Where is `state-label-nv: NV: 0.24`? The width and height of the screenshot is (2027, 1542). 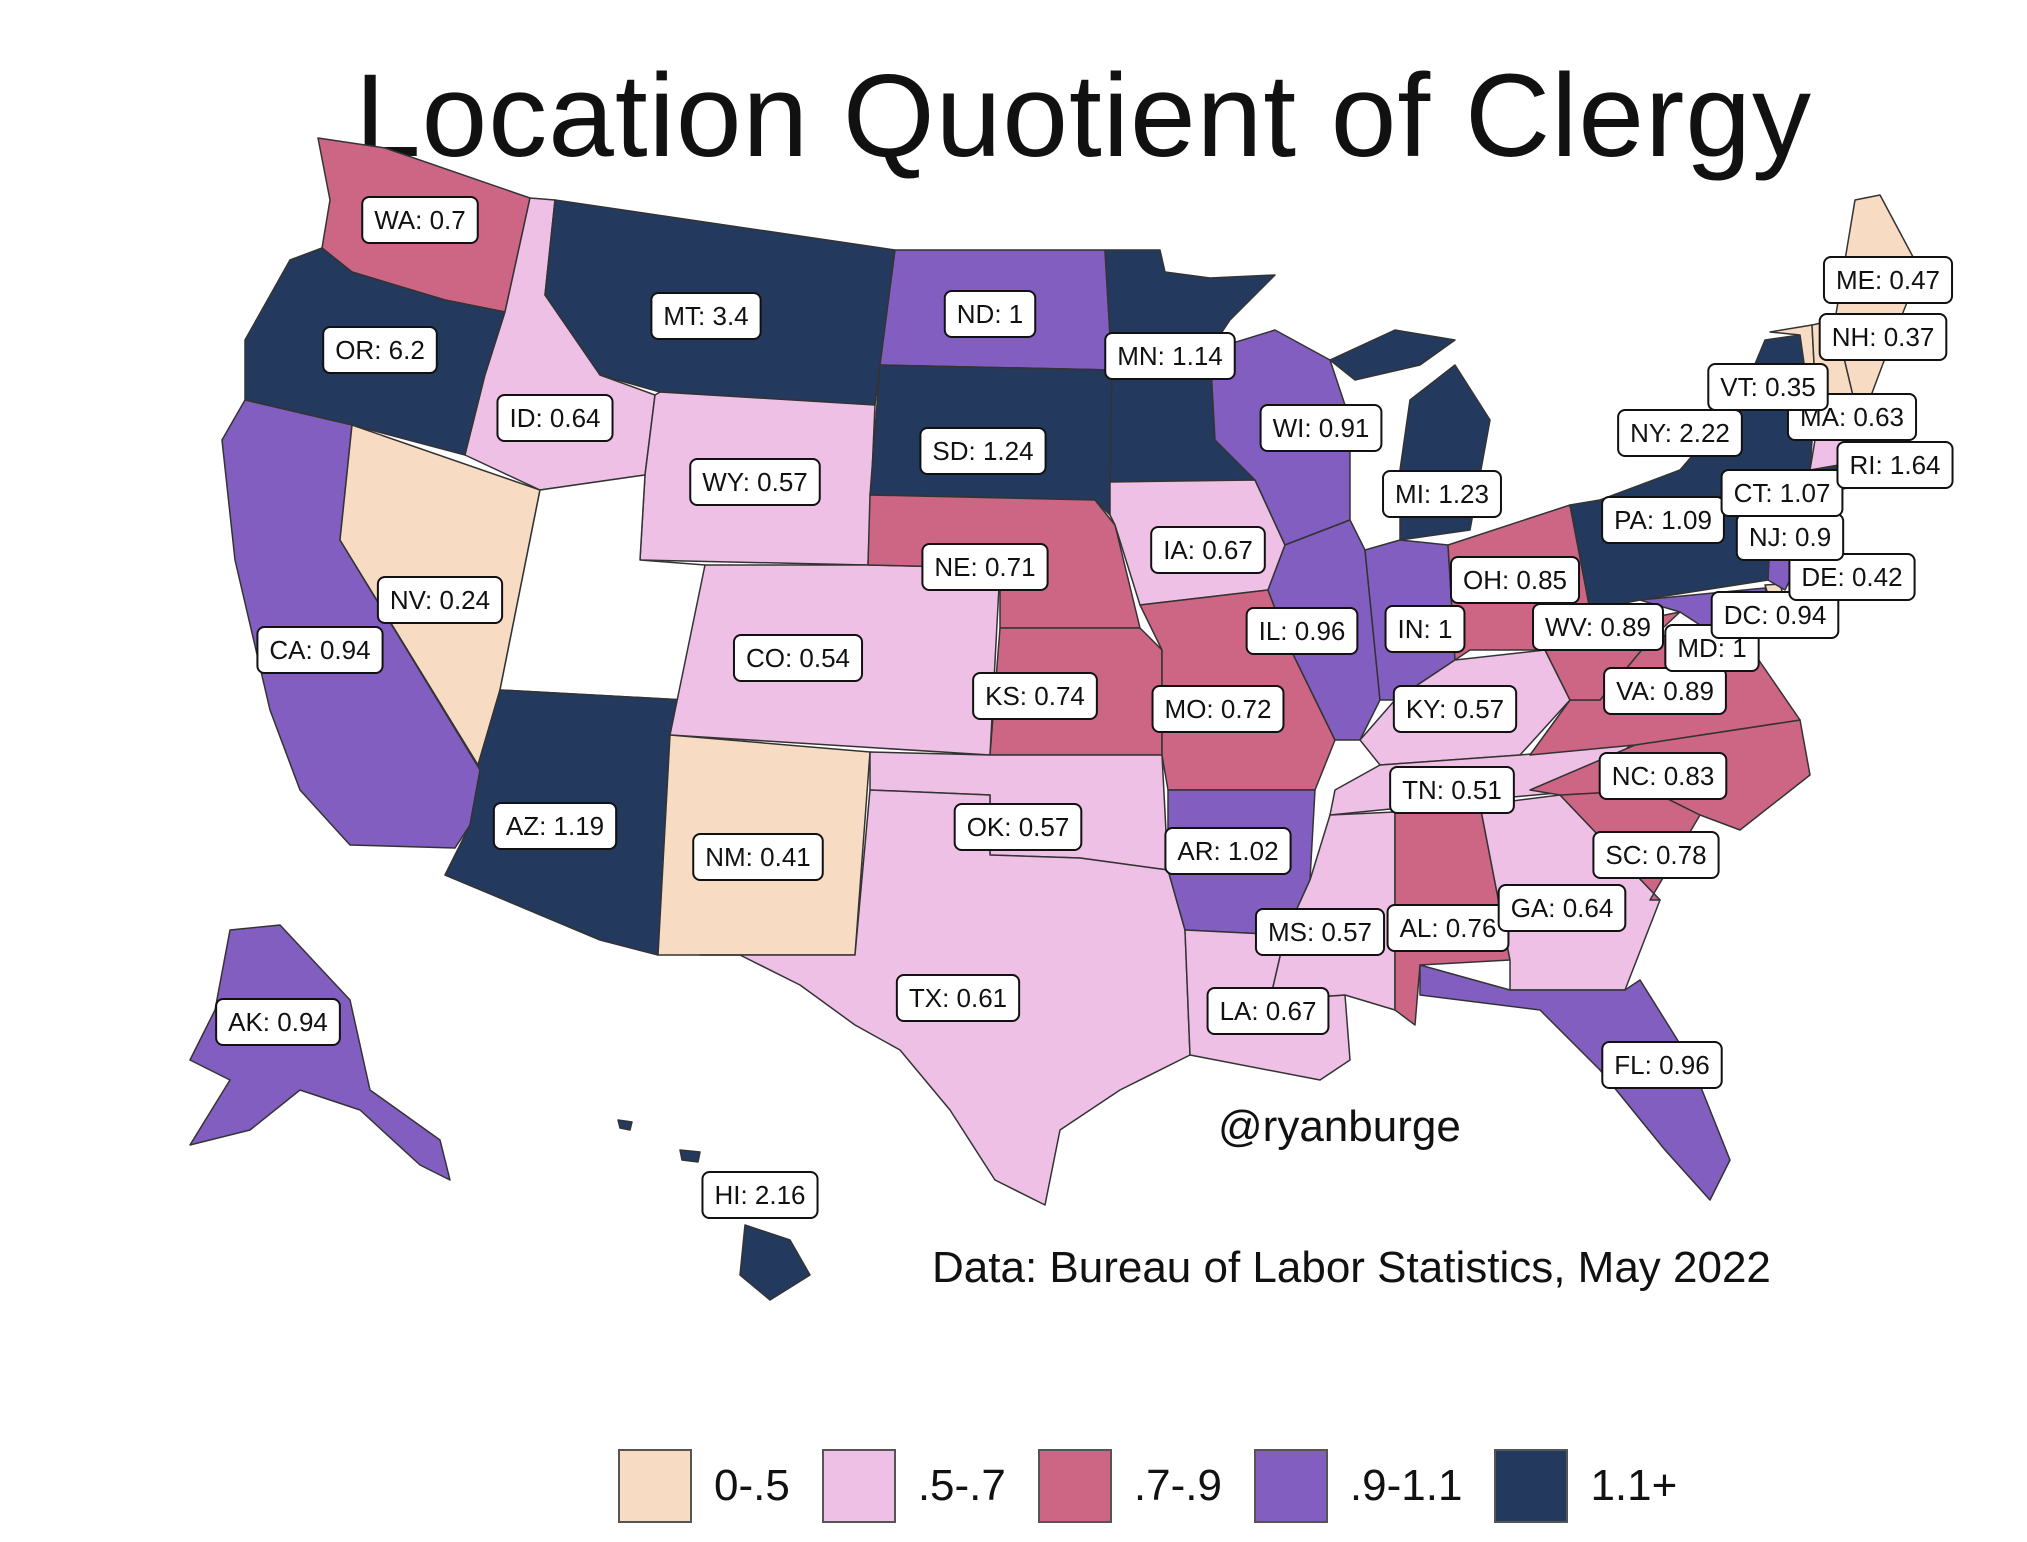
state-label-nv: NV: 0.24 is located at coordinates (440, 600).